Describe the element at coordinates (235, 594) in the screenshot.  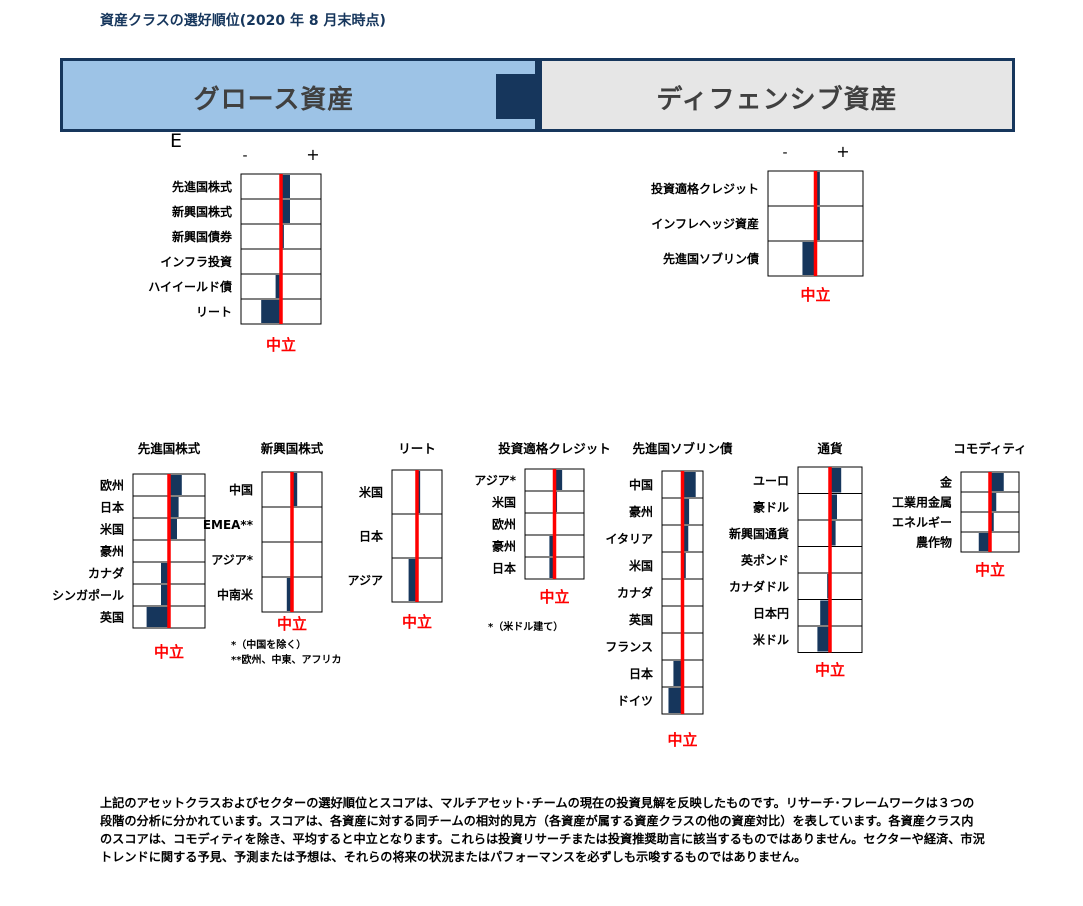
I see `category-label: 中南米` at that location.